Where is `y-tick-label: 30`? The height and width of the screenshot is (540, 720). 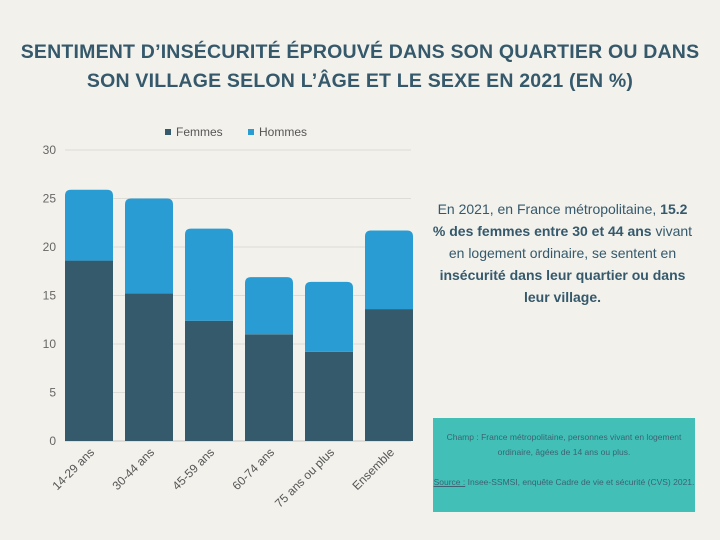
y-tick-label: 30 is located at coordinates (50, 150).